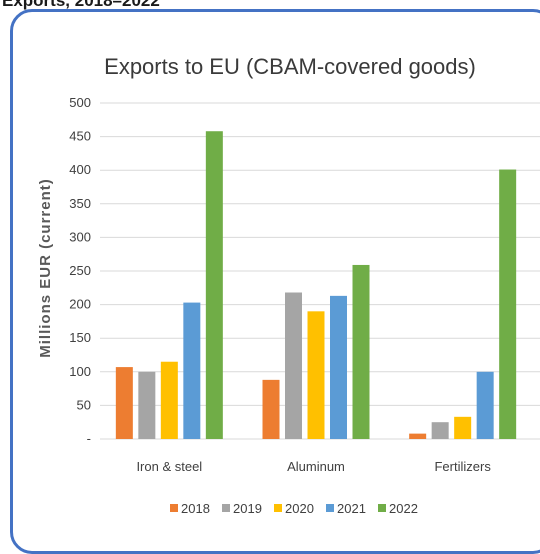  Describe the element at coordinates (147, 405) in the screenshot. I see `bar-2019-iron-steel` at that location.